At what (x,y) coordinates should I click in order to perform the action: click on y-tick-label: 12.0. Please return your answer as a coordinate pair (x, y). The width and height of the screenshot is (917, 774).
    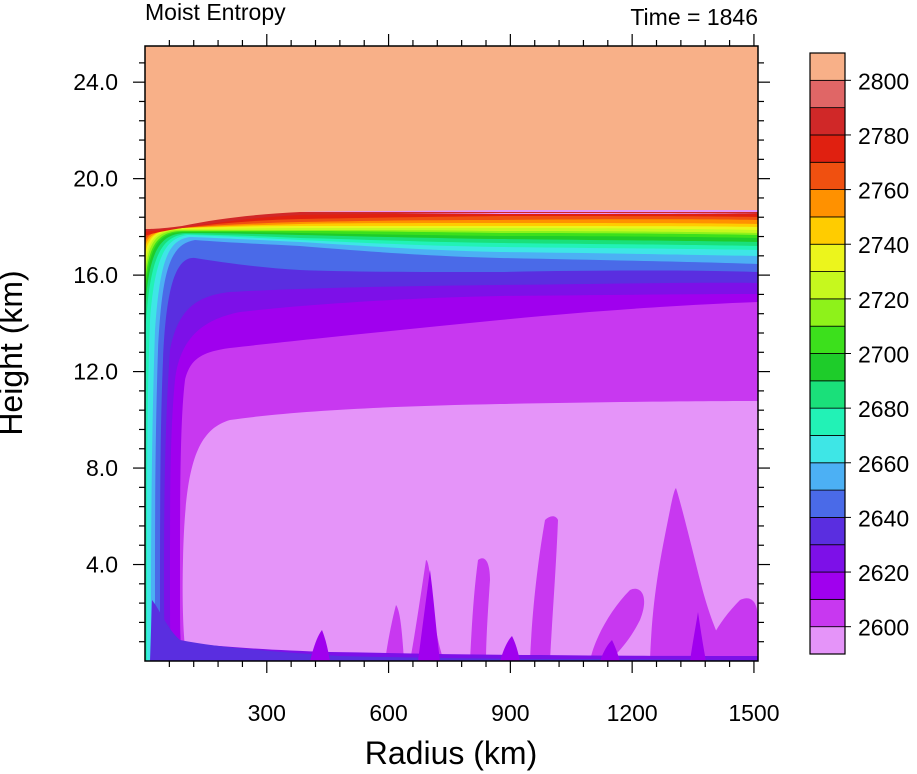
    Looking at the image, I should click on (95, 372).